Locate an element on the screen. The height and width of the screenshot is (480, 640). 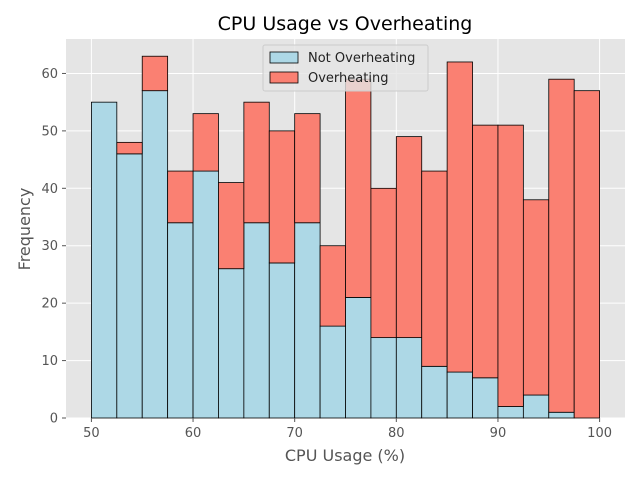
legend-swatch-not-overheating is located at coordinates (284, 57).